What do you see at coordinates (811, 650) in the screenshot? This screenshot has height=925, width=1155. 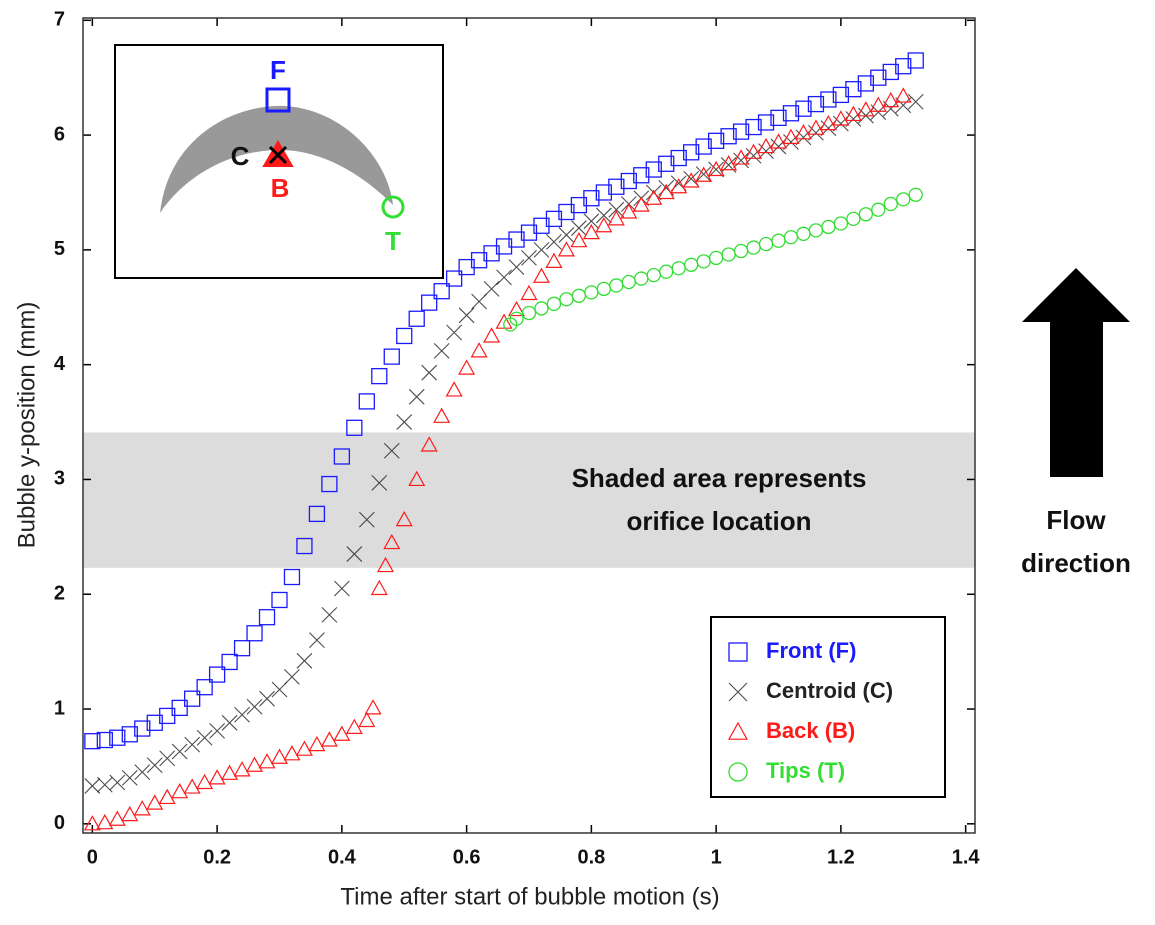 I see `legend-label: Front (F)` at bounding box center [811, 650].